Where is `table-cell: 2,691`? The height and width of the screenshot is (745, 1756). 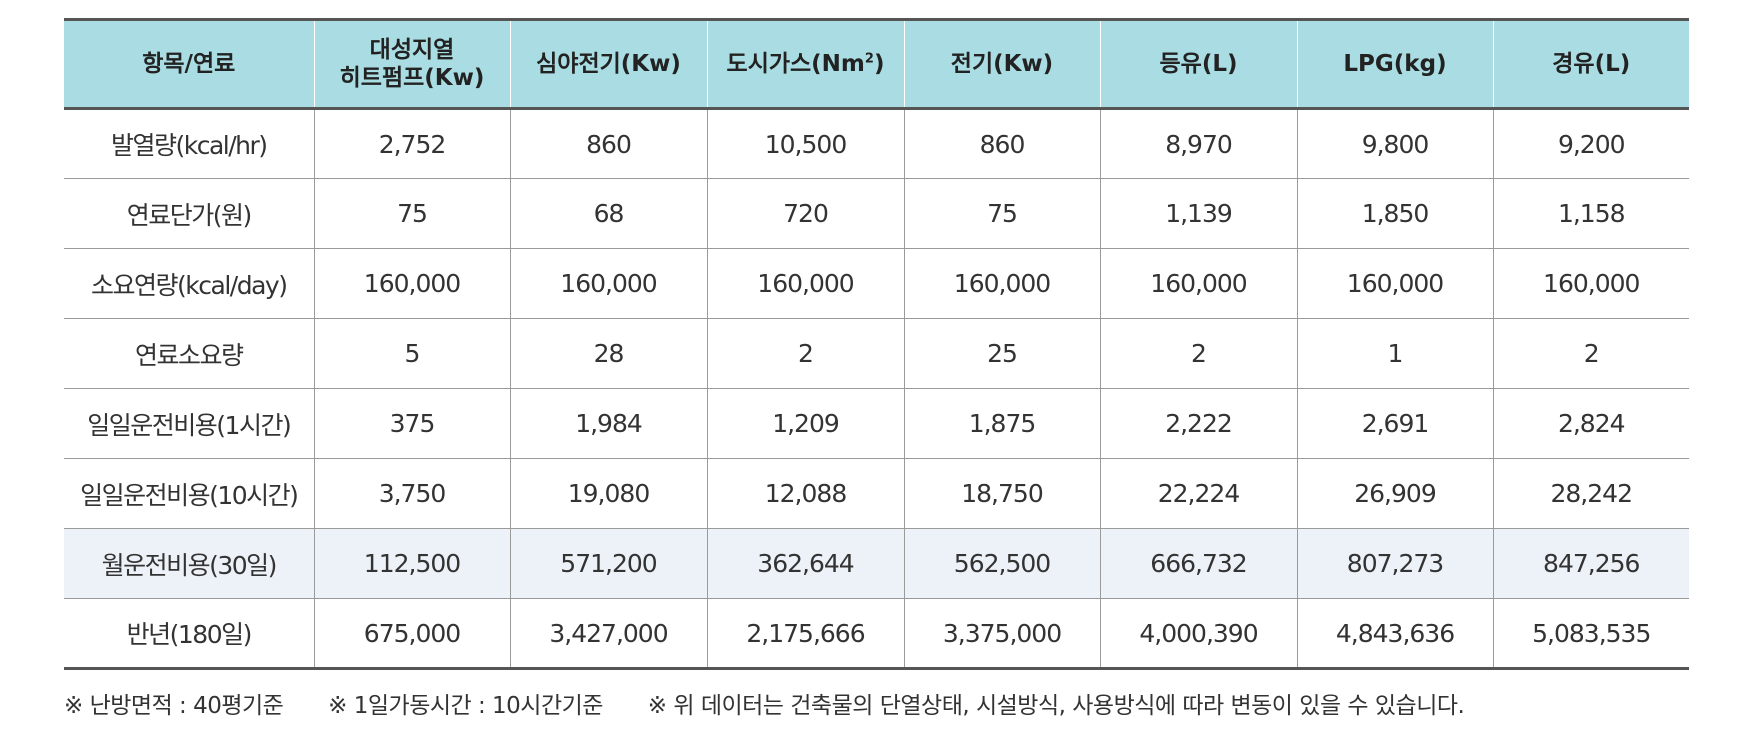
table-cell: 2,691 is located at coordinates (1394, 423).